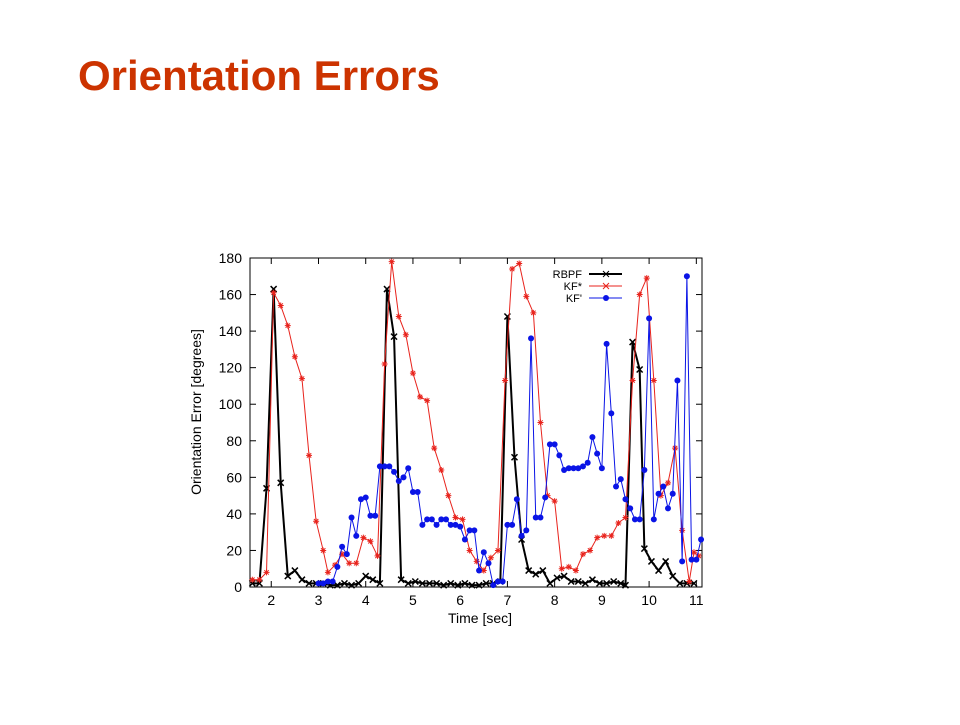 This screenshot has width=960, height=725. I want to click on x-tick-label: 11, so click(696, 600).